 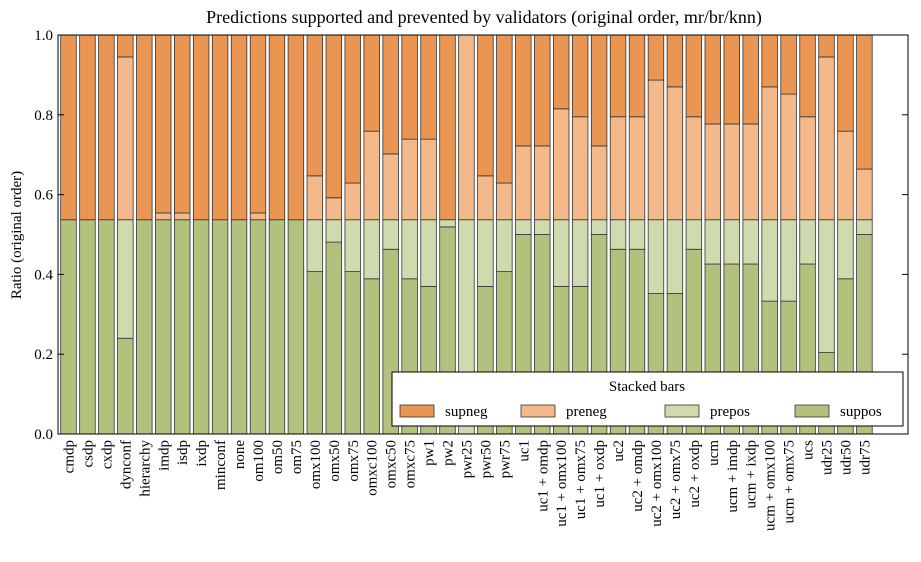 What do you see at coordinates (354, 461) in the screenshot?
I see `x-tick-label: omx75` at bounding box center [354, 461].